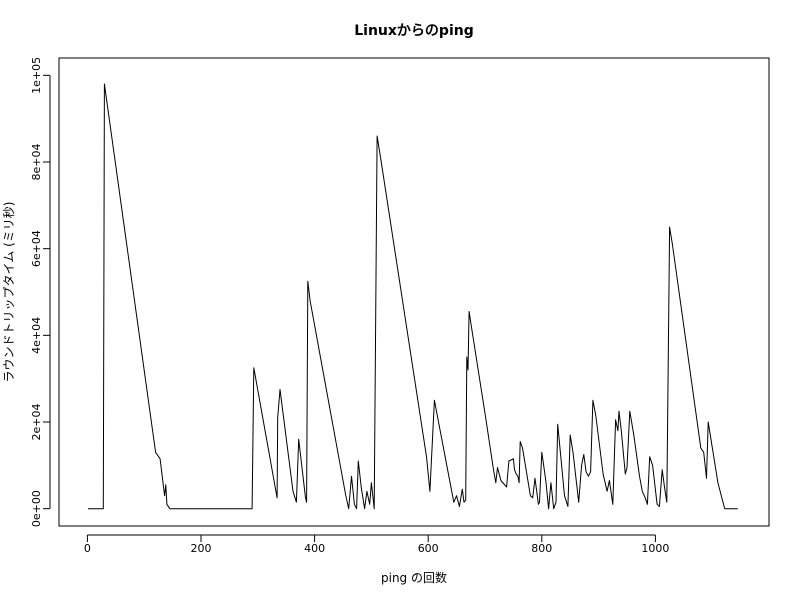 This screenshot has height=600, width=800. What do you see at coordinates (36, 422) in the screenshot?
I see `y-tick-label: 2e+04` at bounding box center [36, 422].